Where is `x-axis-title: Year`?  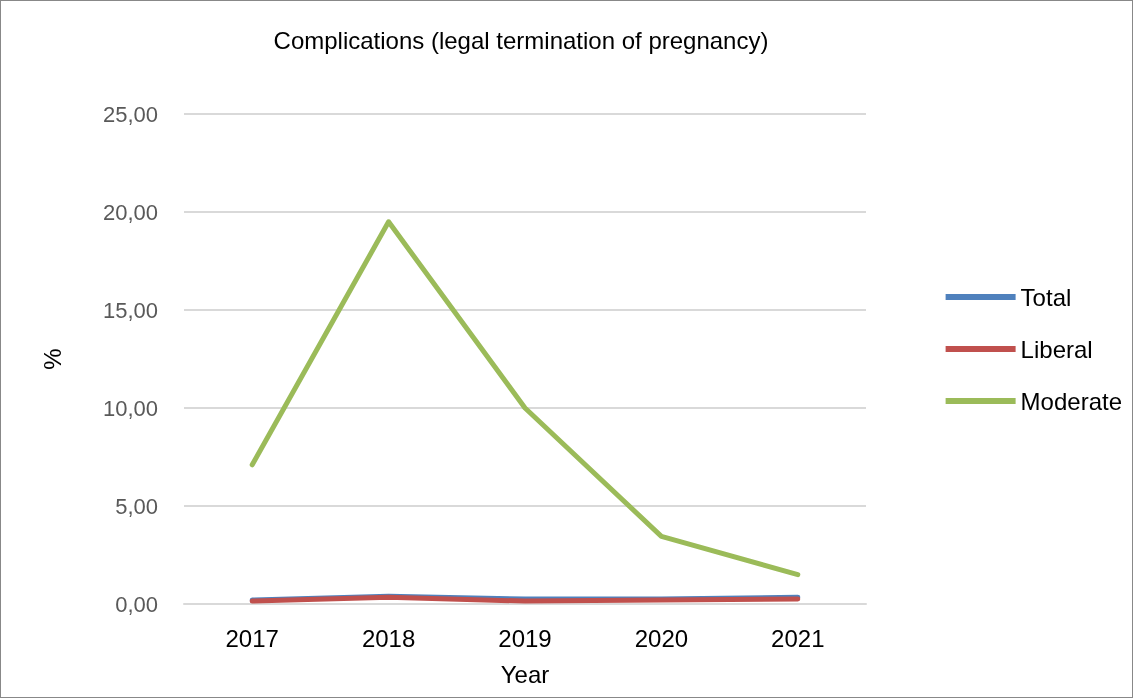
x-axis-title: Year is located at coordinates (525, 674).